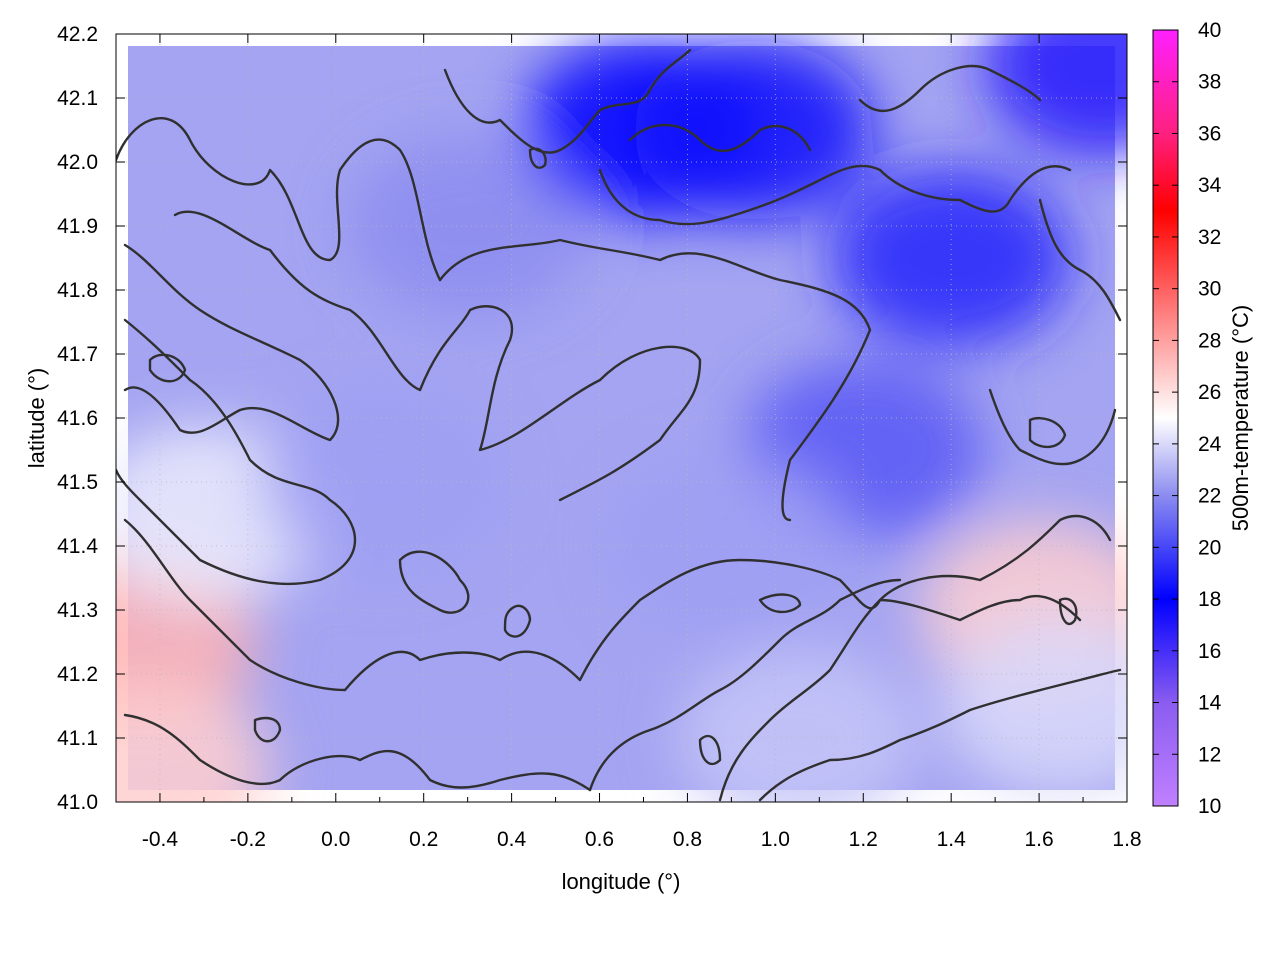  What do you see at coordinates (1209, 806) in the screenshot?
I see `colorbar-tick-label: 10` at bounding box center [1209, 806].